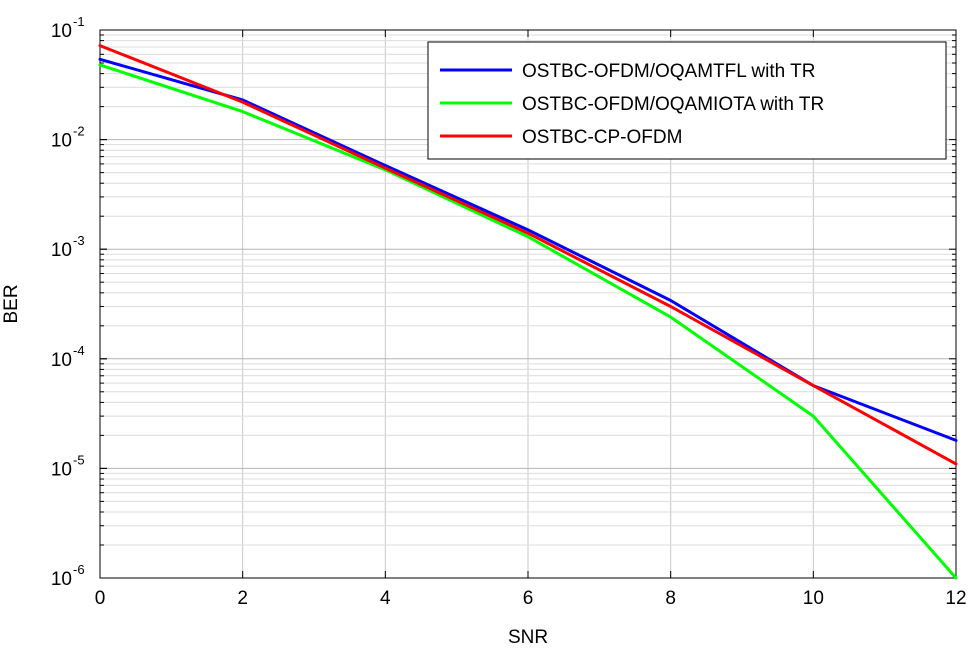  Describe the element at coordinates (79, 350) in the screenshot. I see `y-tick-label-exponent: -4` at that location.